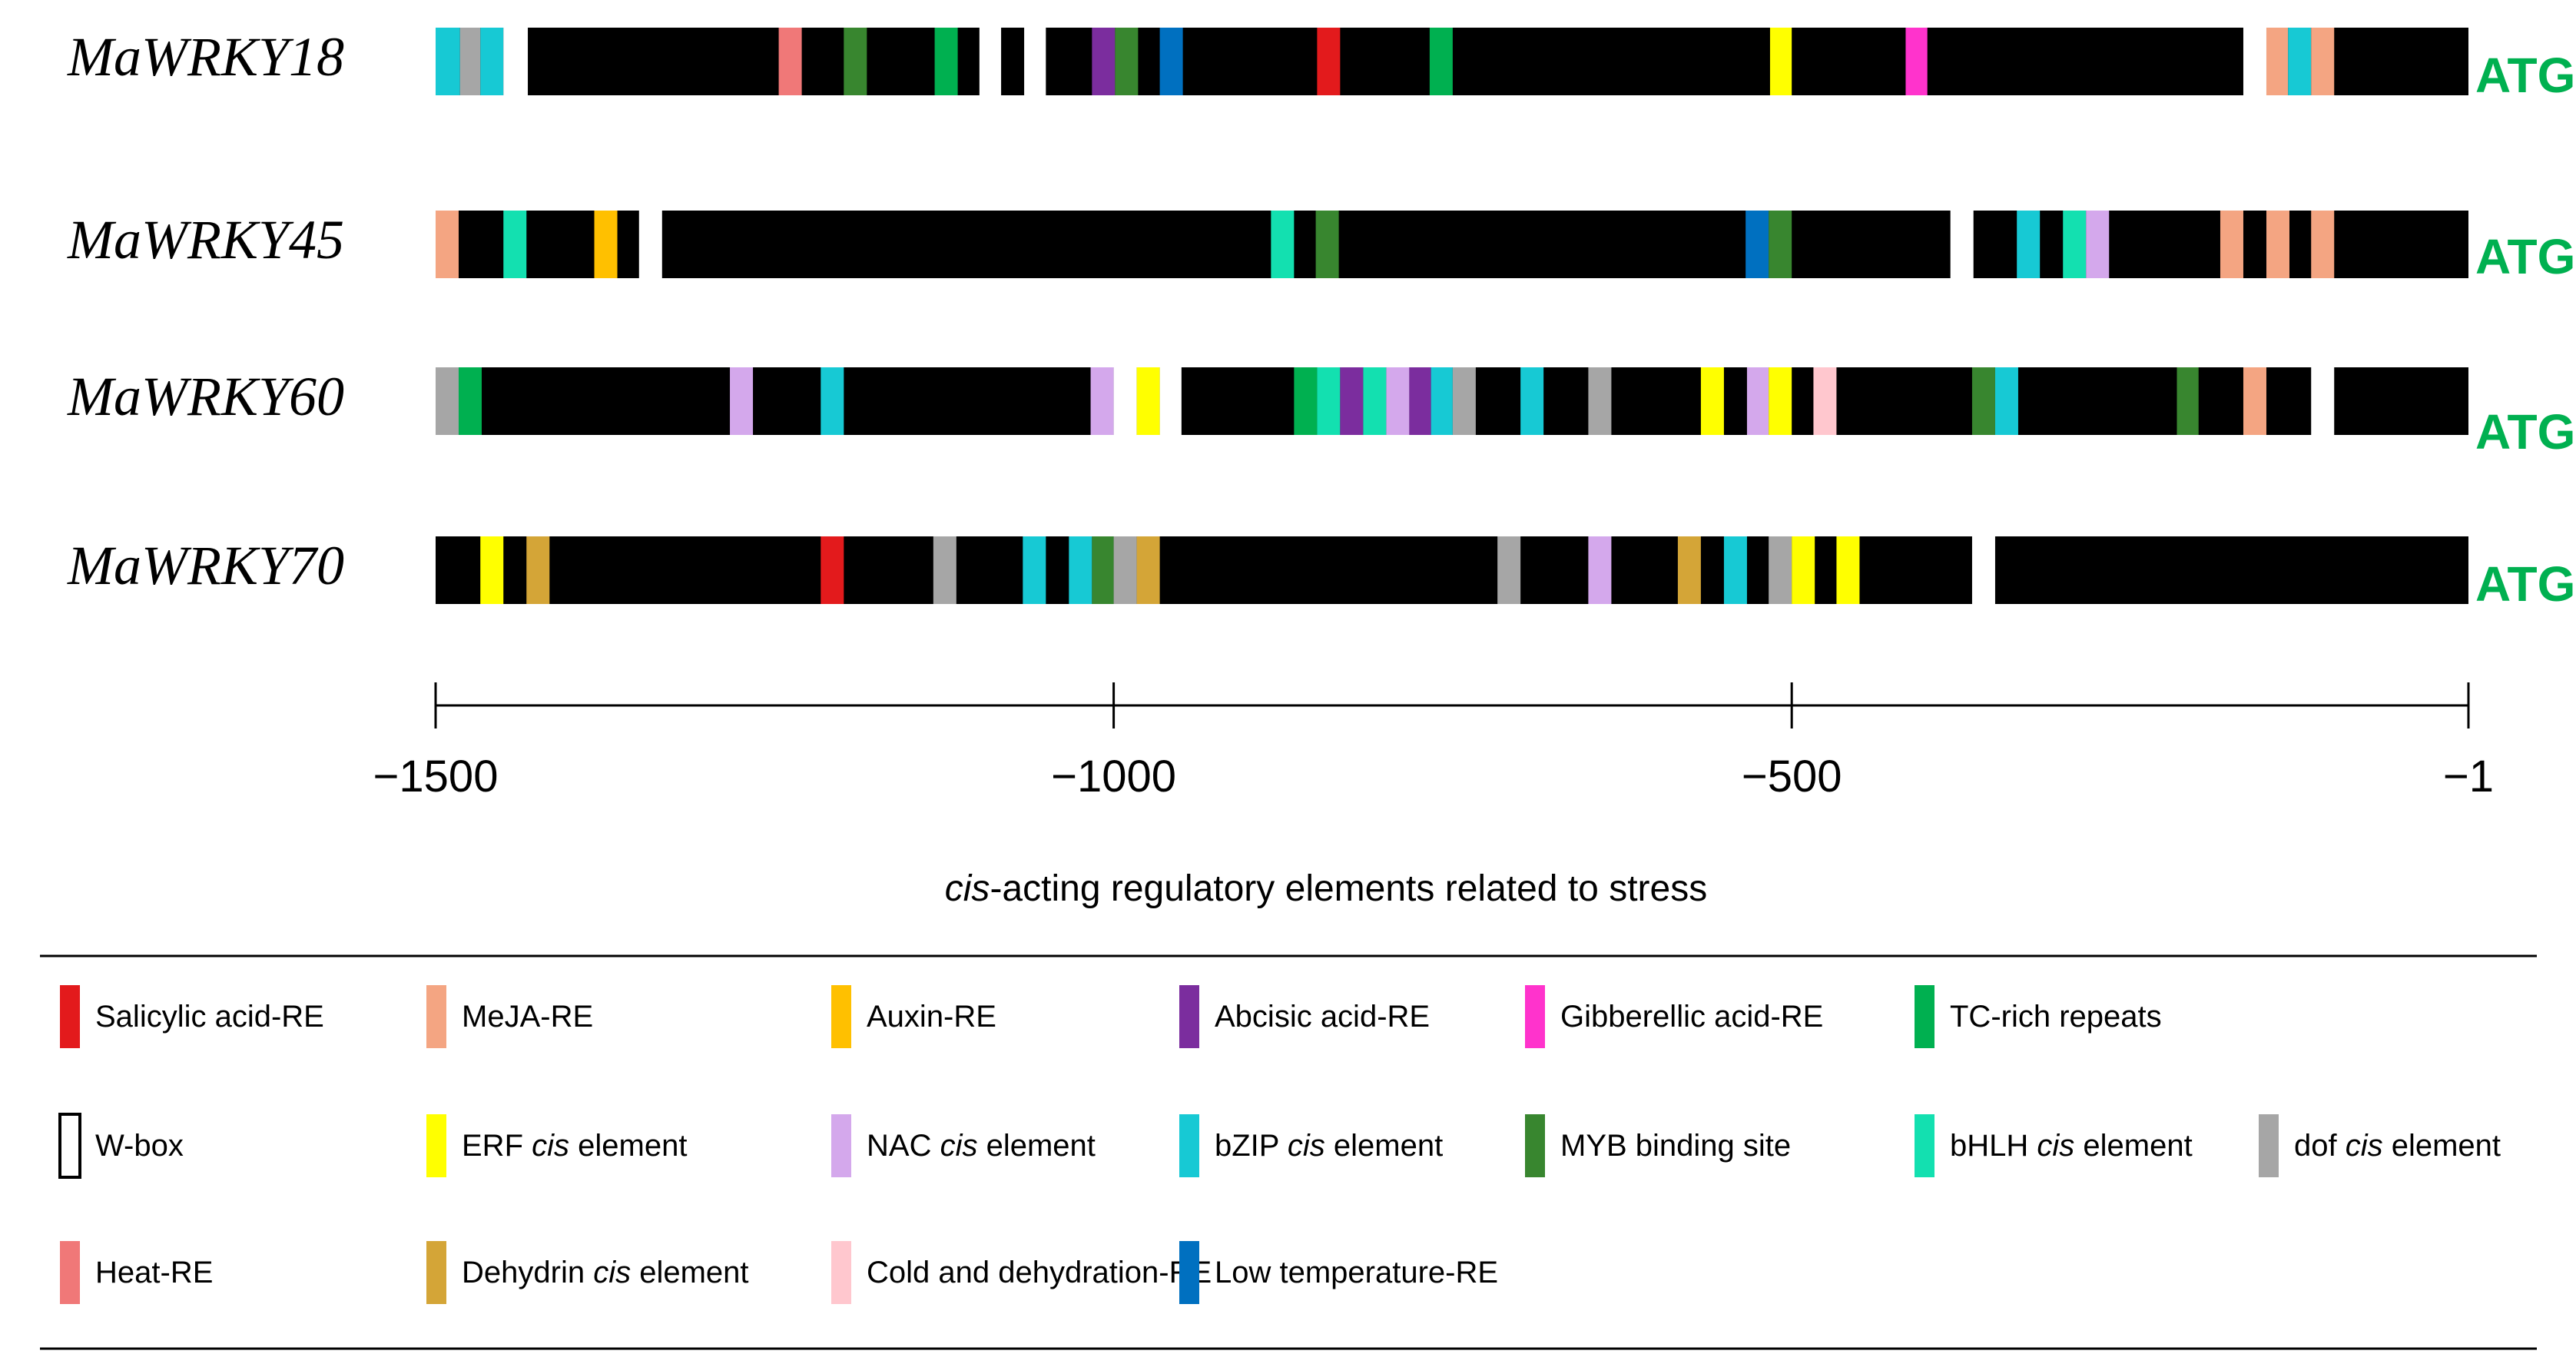 This screenshot has height=1364, width=2576. I want to click on legend-item-salicylic-acid-re: Salicylic acid-RE, so click(192, 1016).